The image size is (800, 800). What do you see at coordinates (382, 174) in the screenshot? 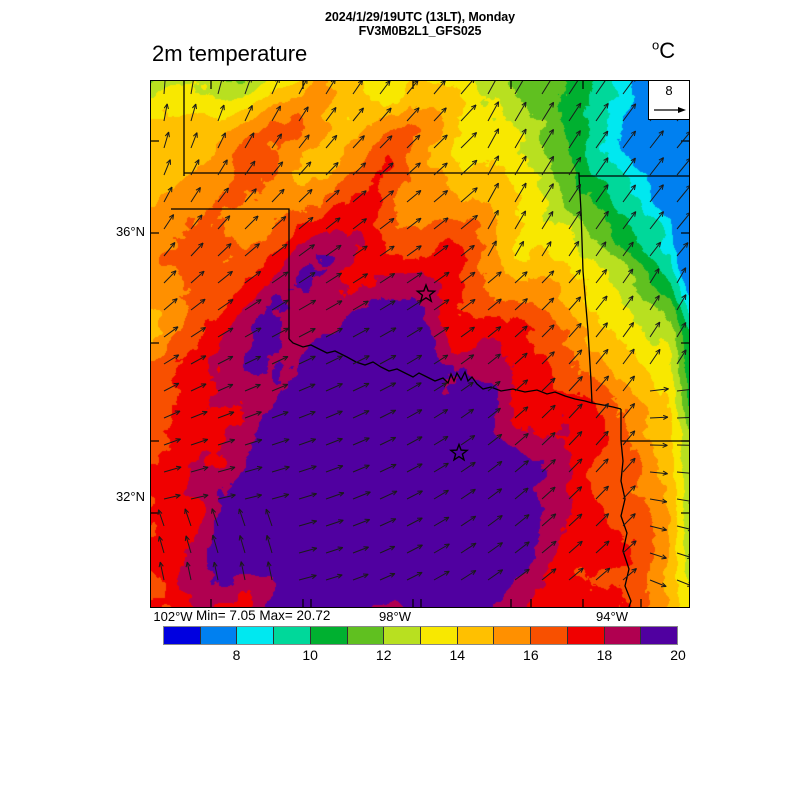
I see `border-ok-ks-north` at bounding box center [382, 174].